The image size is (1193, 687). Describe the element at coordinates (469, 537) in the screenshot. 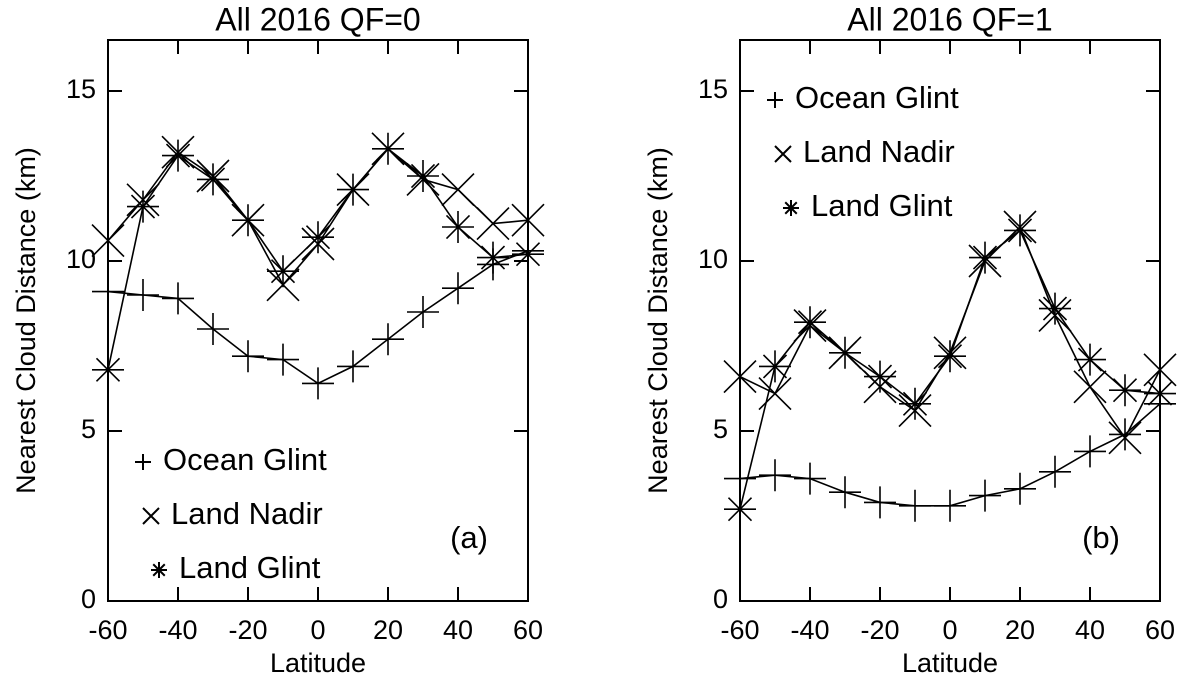

I see `panel-annotation: (a)` at that location.